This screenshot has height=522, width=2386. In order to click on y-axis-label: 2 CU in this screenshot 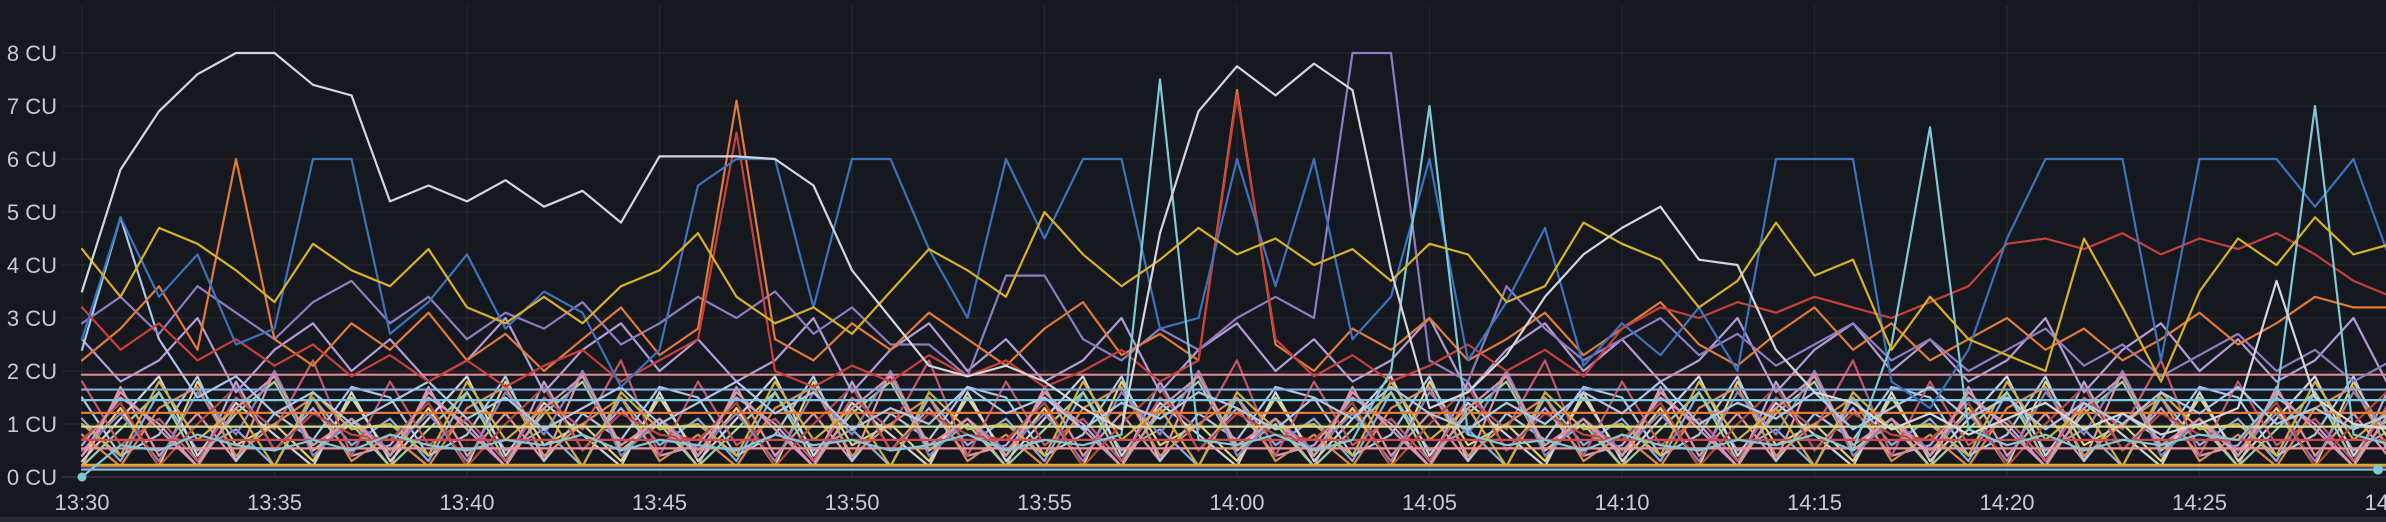, I will do `click(32, 371)`.